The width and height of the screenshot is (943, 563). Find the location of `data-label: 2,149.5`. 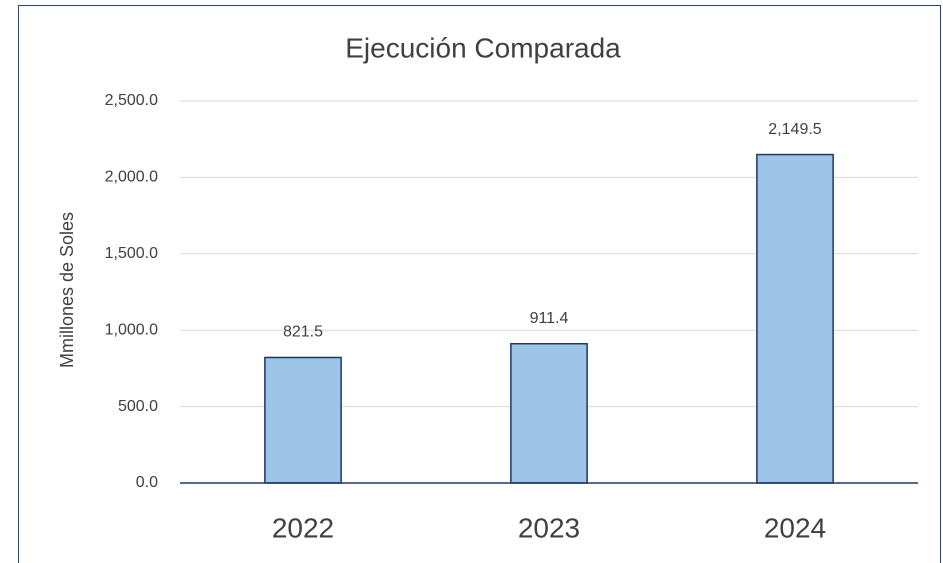

data-label: 2,149.5 is located at coordinates (794, 129).